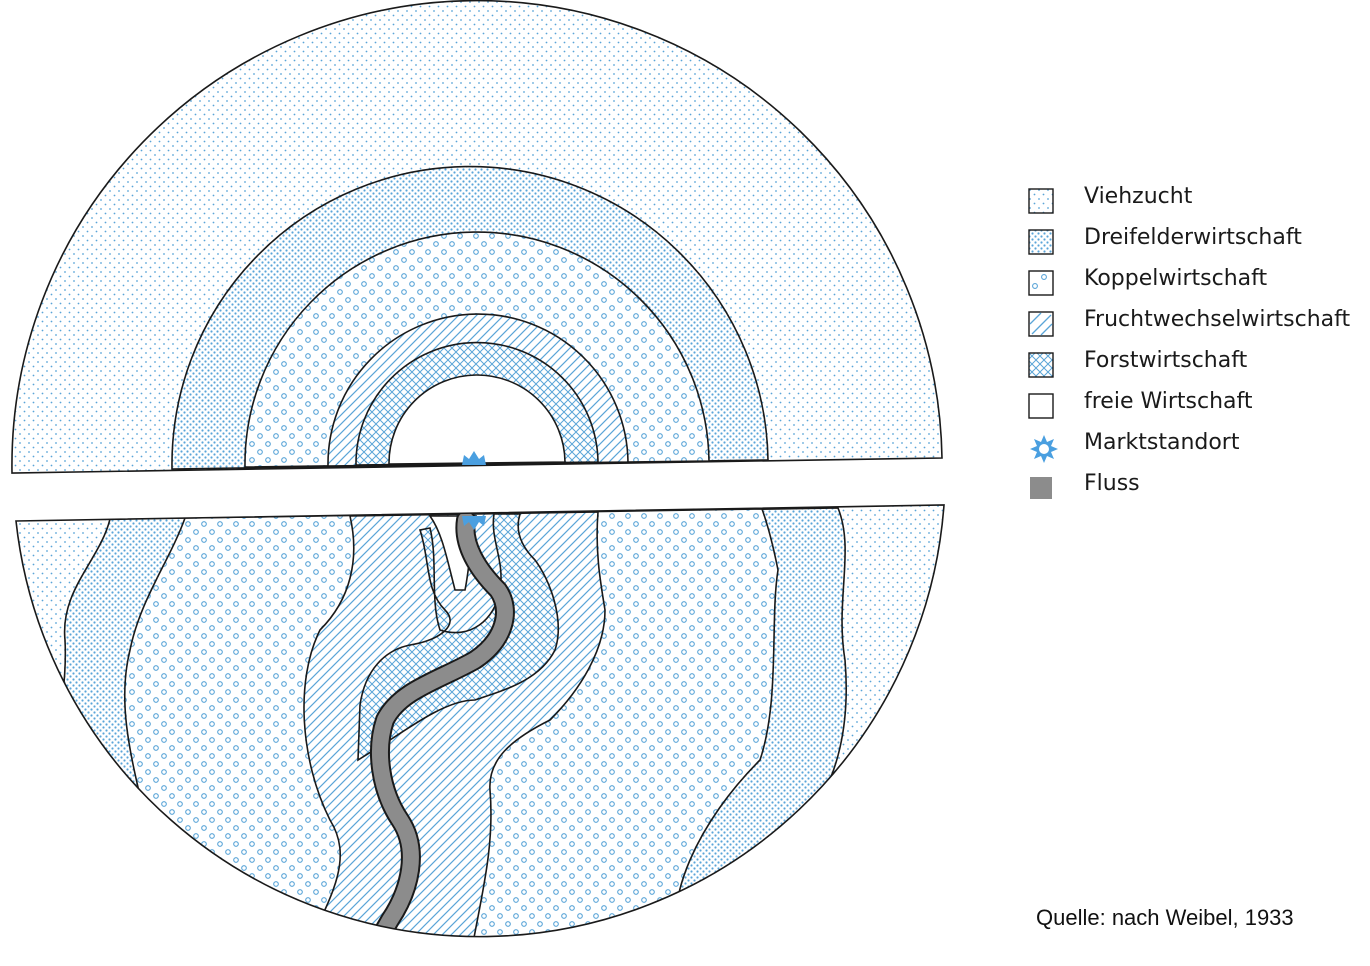 Image resolution: width=1370 pixels, height=966 pixels. What do you see at coordinates (1041, 406) in the screenshot?
I see `empty-swatch-icon` at bounding box center [1041, 406].